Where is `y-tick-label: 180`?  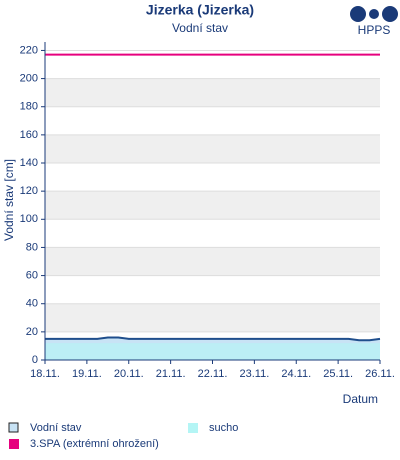
y-tick-label: 180 is located at coordinates (29, 107).